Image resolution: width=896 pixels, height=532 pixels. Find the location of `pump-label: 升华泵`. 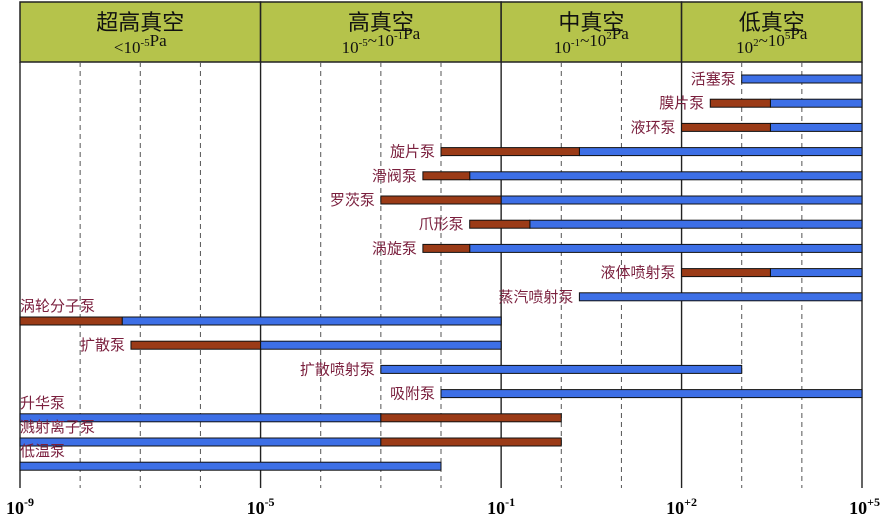

pump-label: 升华泵 is located at coordinates (42, 403).